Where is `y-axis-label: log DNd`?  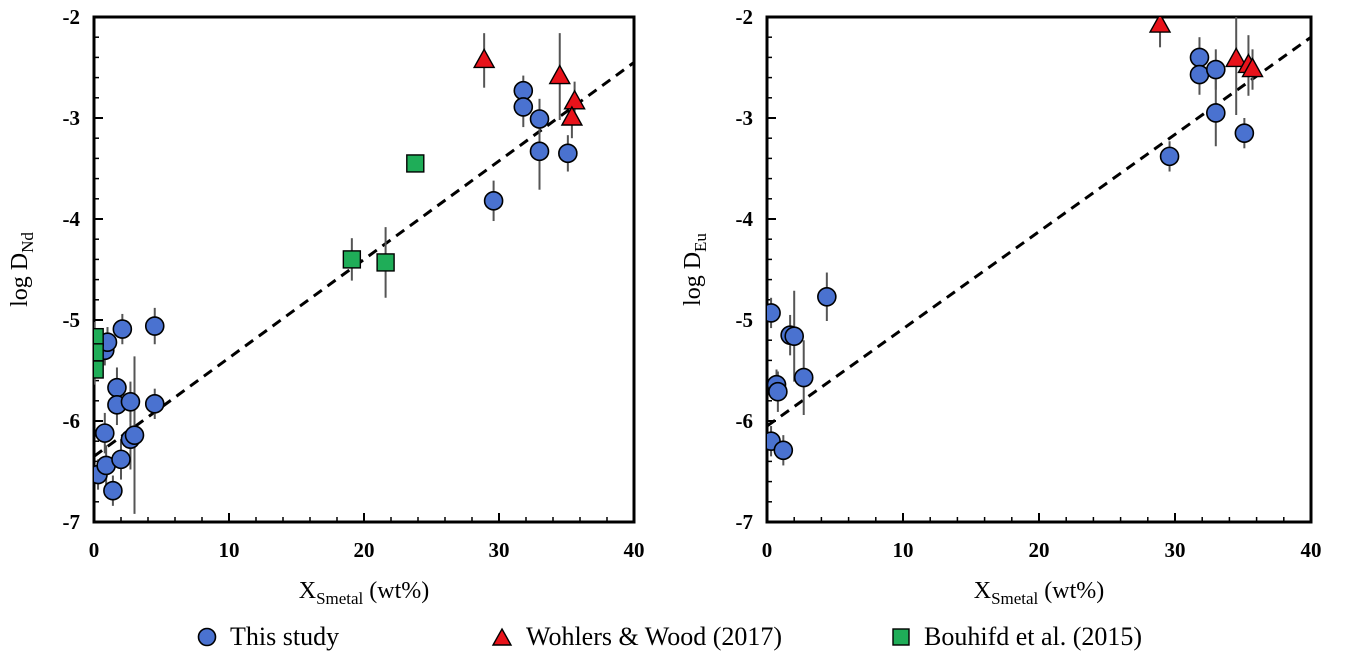 y-axis-label: log DNd is located at coordinates (22, 269).